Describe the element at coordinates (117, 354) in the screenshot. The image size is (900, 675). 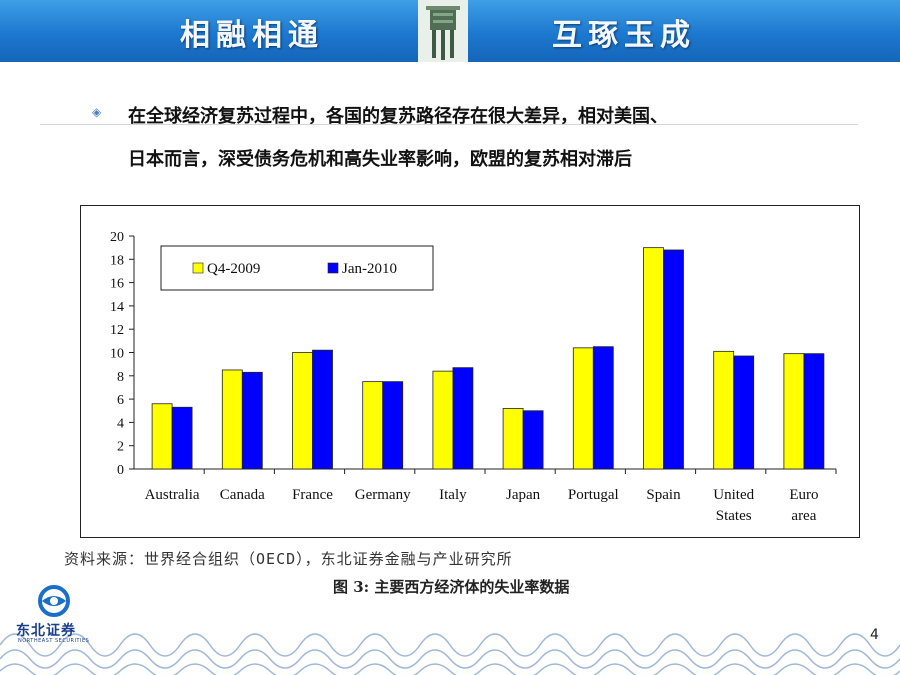
I see `y-tick-label: 10` at that location.